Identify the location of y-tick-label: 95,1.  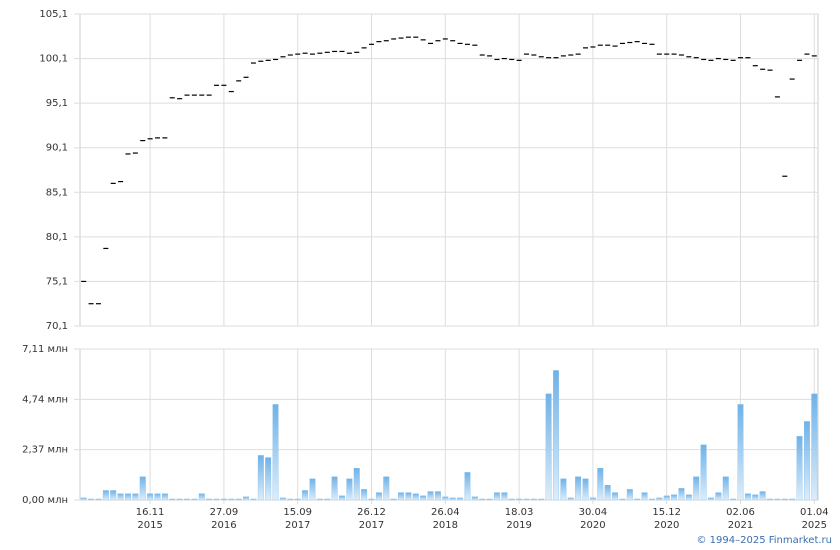
(57, 103).